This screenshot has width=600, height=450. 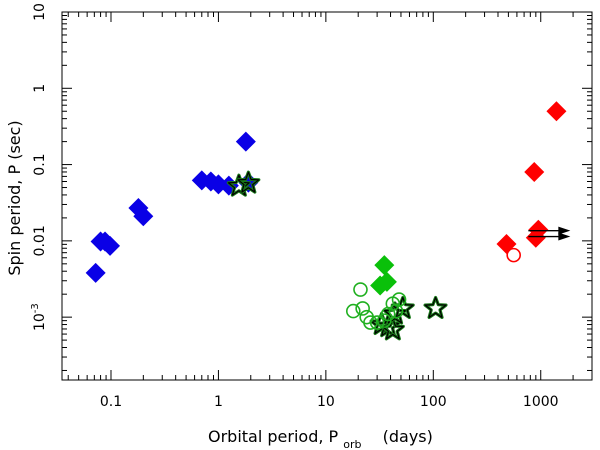 I want to click on x-axis-label: Orbital period, P orb (days), so click(x=320, y=438).